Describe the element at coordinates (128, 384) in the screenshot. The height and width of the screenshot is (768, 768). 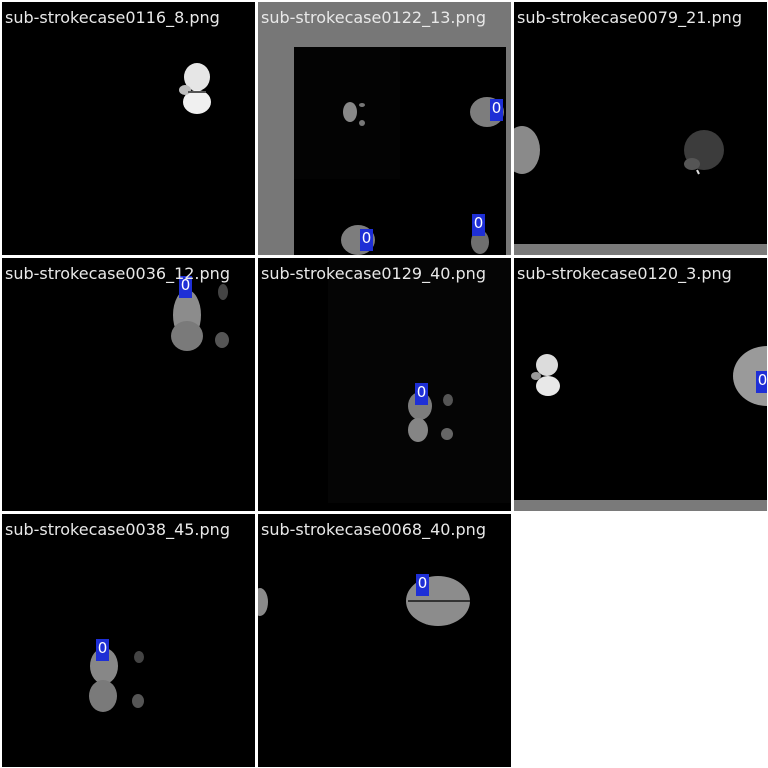
I see `image-tile: 0 sub-strokecase0036_12.png` at that location.